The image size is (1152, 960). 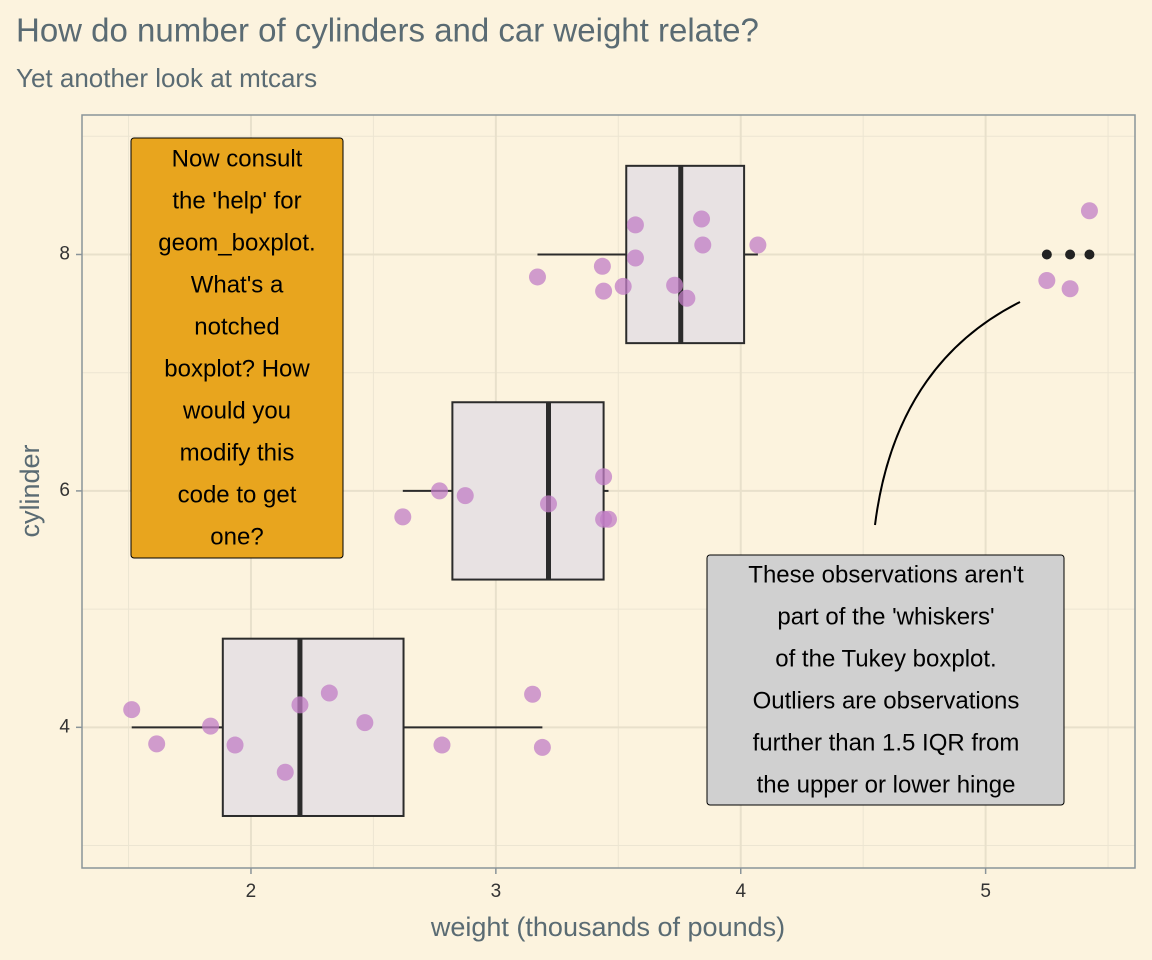 I want to click on annotation-text: one?, so click(x=236, y=536).